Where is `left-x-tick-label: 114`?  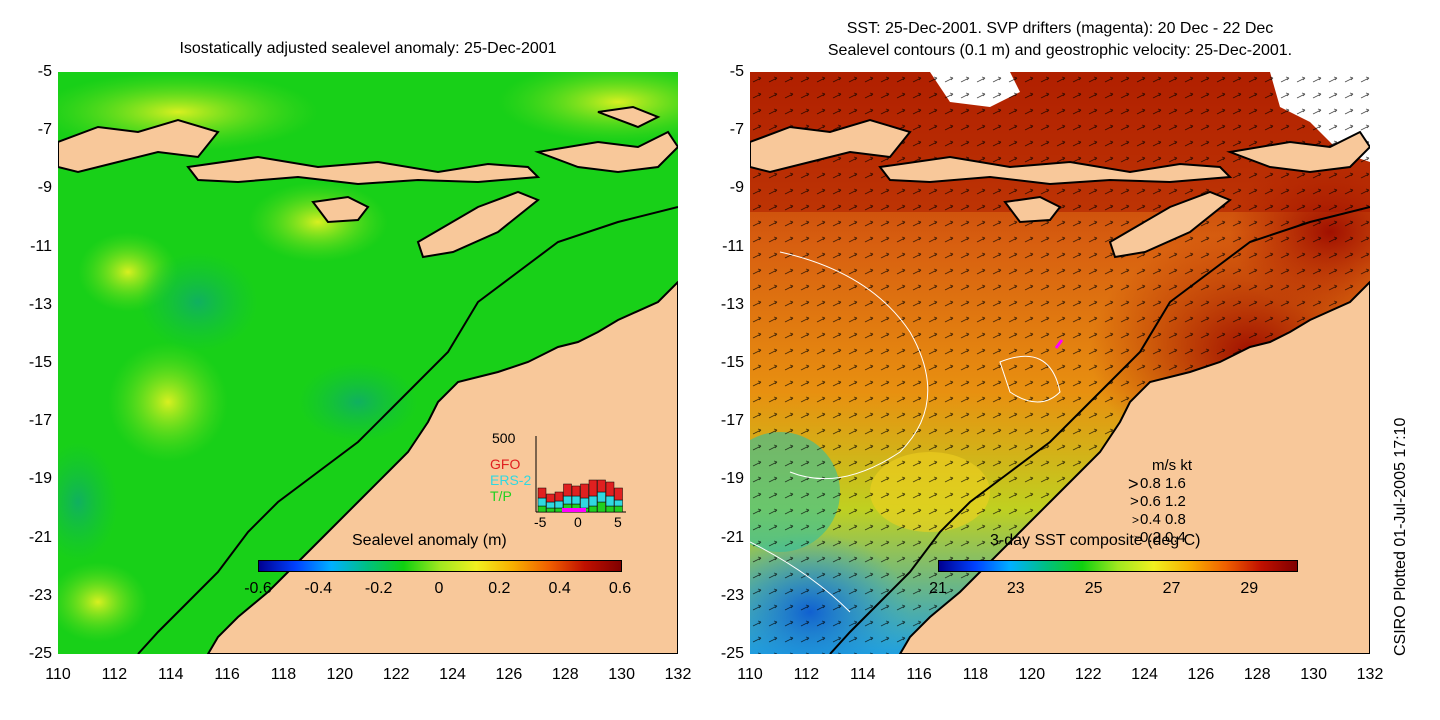
left-x-tick-label: 114 is located at coordinates (170, 674).